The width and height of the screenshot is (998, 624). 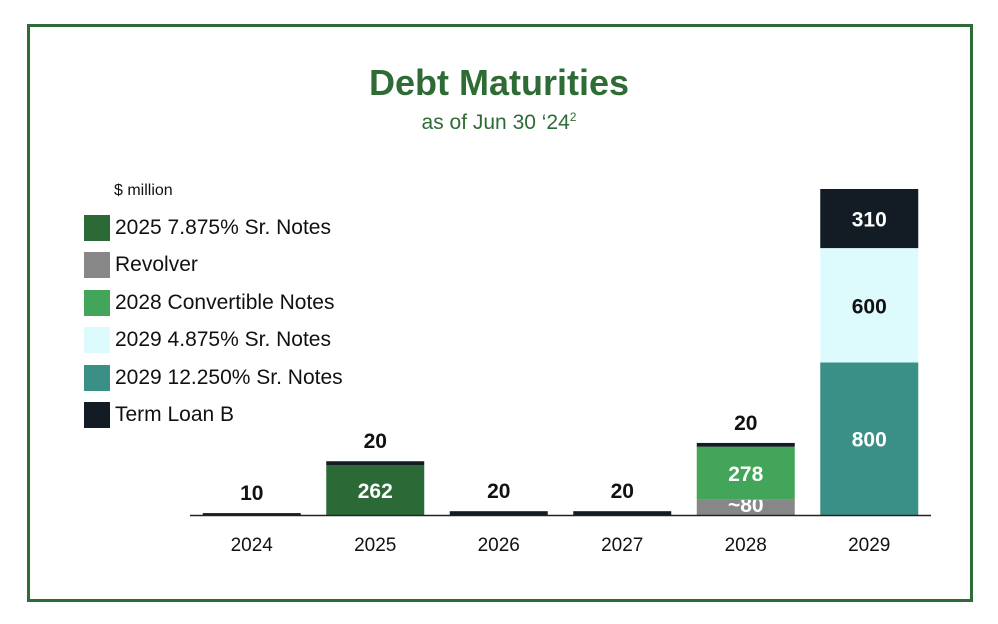 I want to click on data-label-term-loan-b-2024: 10, so click(x=251, y=493).